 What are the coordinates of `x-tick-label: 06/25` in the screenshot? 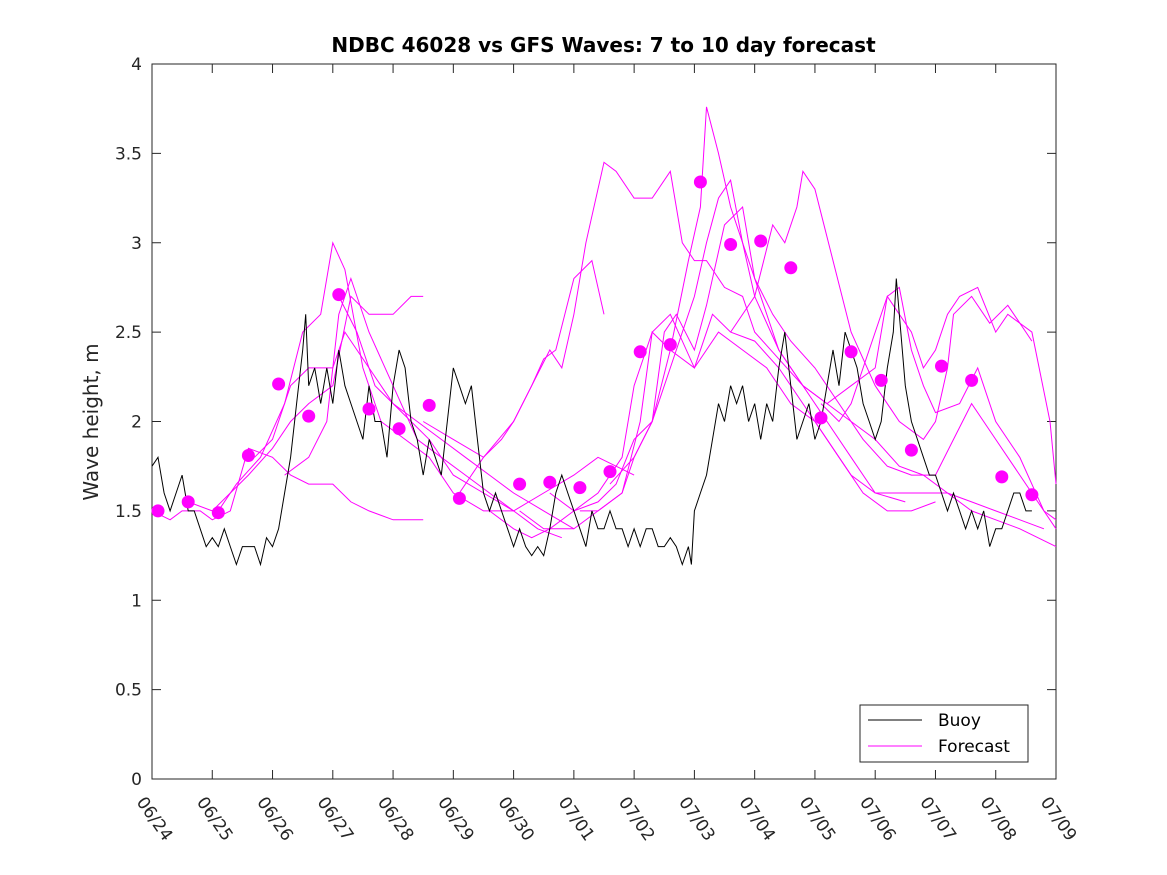 It's located at (214, 819).